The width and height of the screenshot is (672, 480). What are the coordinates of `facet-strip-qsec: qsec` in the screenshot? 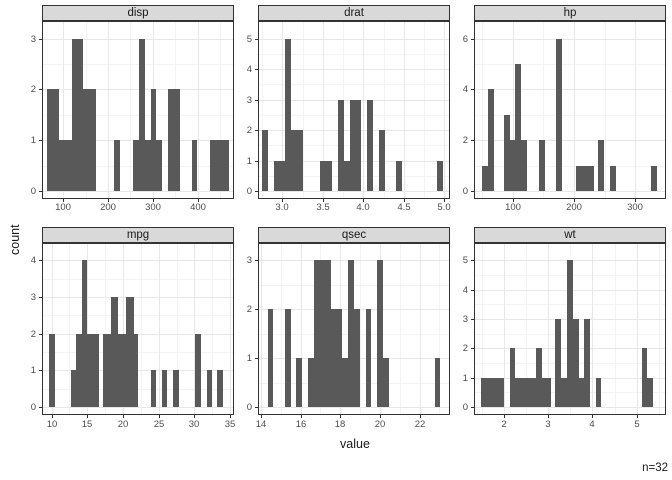 It's located at (354, 235).